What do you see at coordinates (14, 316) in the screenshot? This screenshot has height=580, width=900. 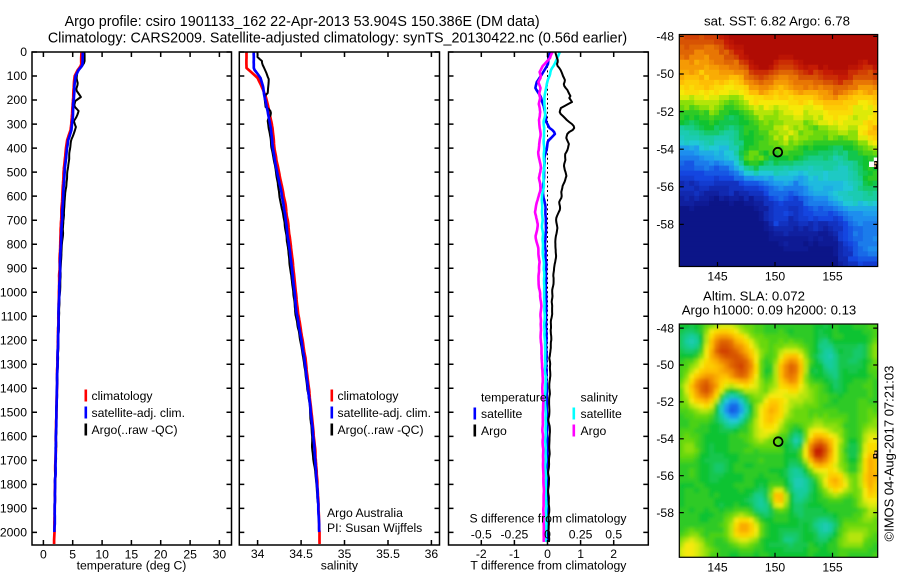 I see `svg-text: 1100` at bounding box center [14, 316].